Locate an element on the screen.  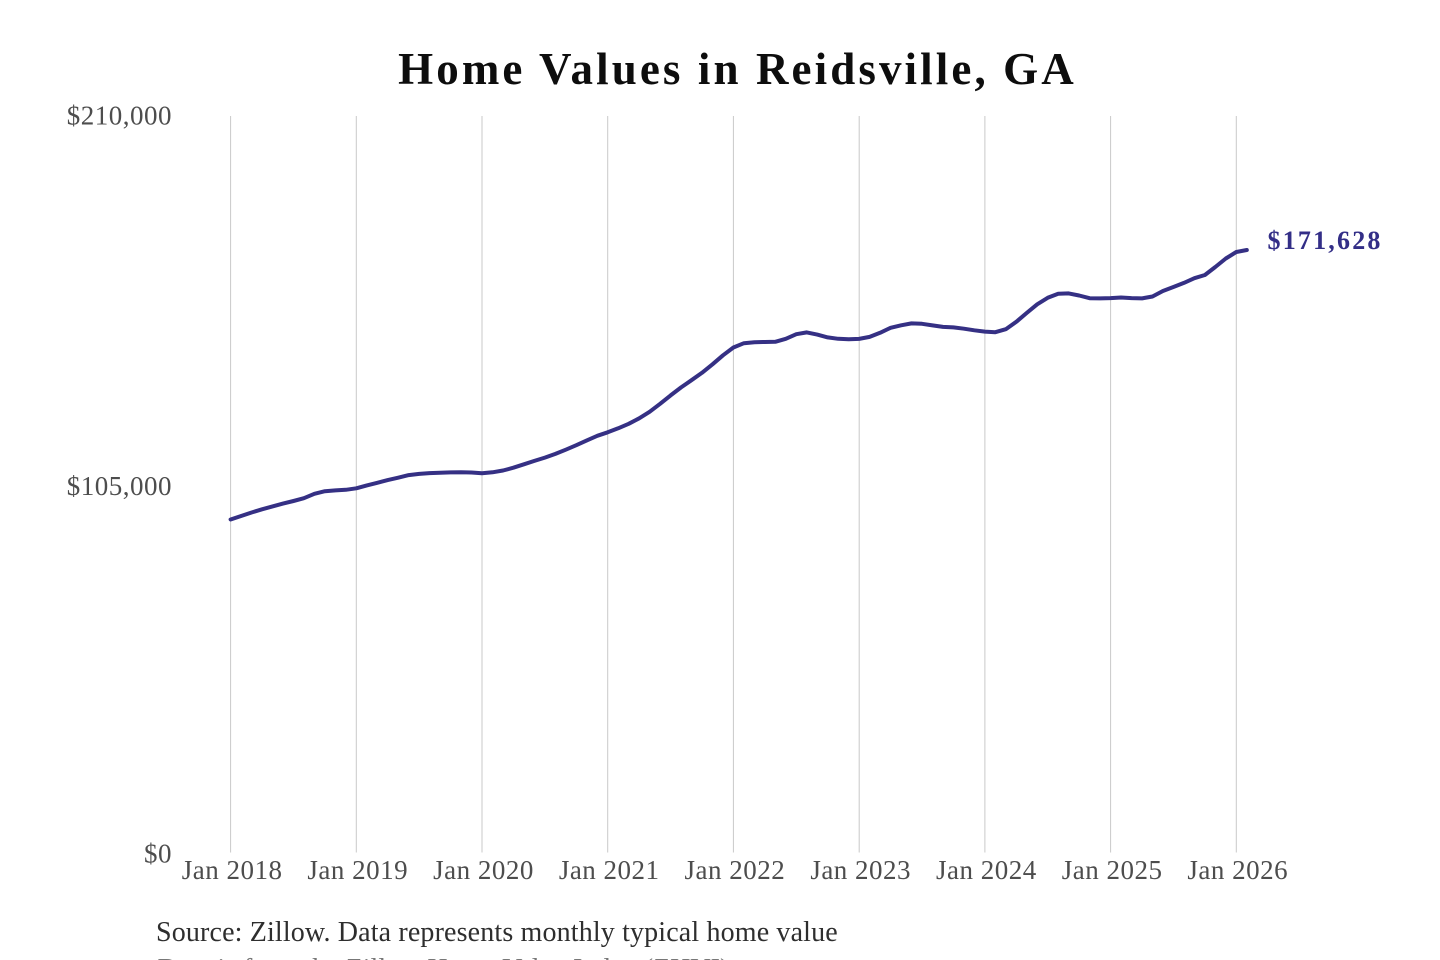
svg-text: Jan 2025 is located at coordinates (1112, 870).